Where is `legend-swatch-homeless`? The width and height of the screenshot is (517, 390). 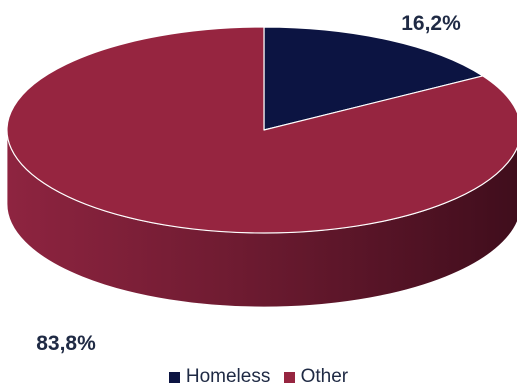 legend-swatch-homeless is located at coordinates (174, 377).